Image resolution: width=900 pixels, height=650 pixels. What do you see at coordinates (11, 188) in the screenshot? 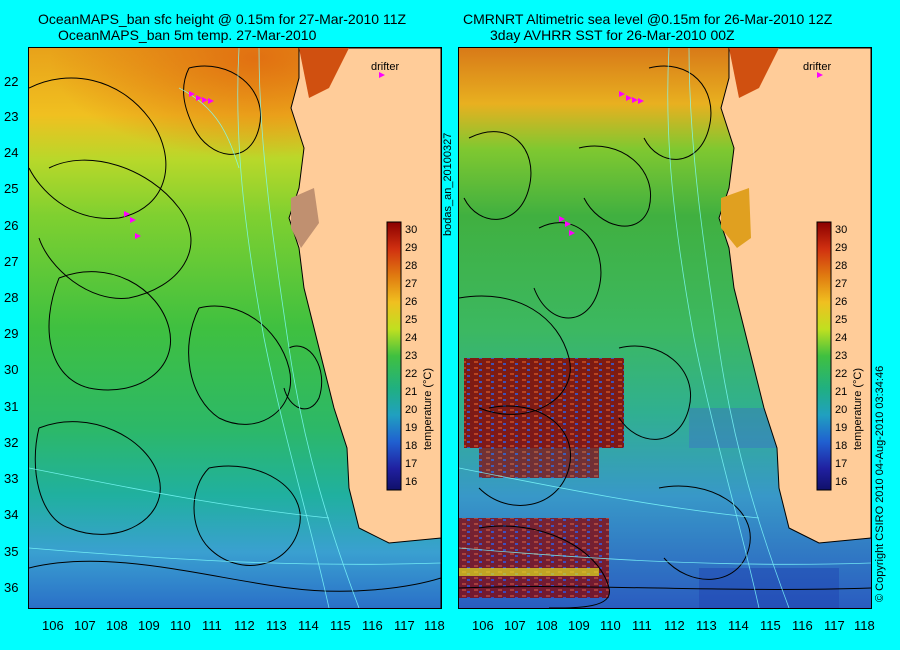
I see `lat-tick: 25` at bounding box center [11, 188].